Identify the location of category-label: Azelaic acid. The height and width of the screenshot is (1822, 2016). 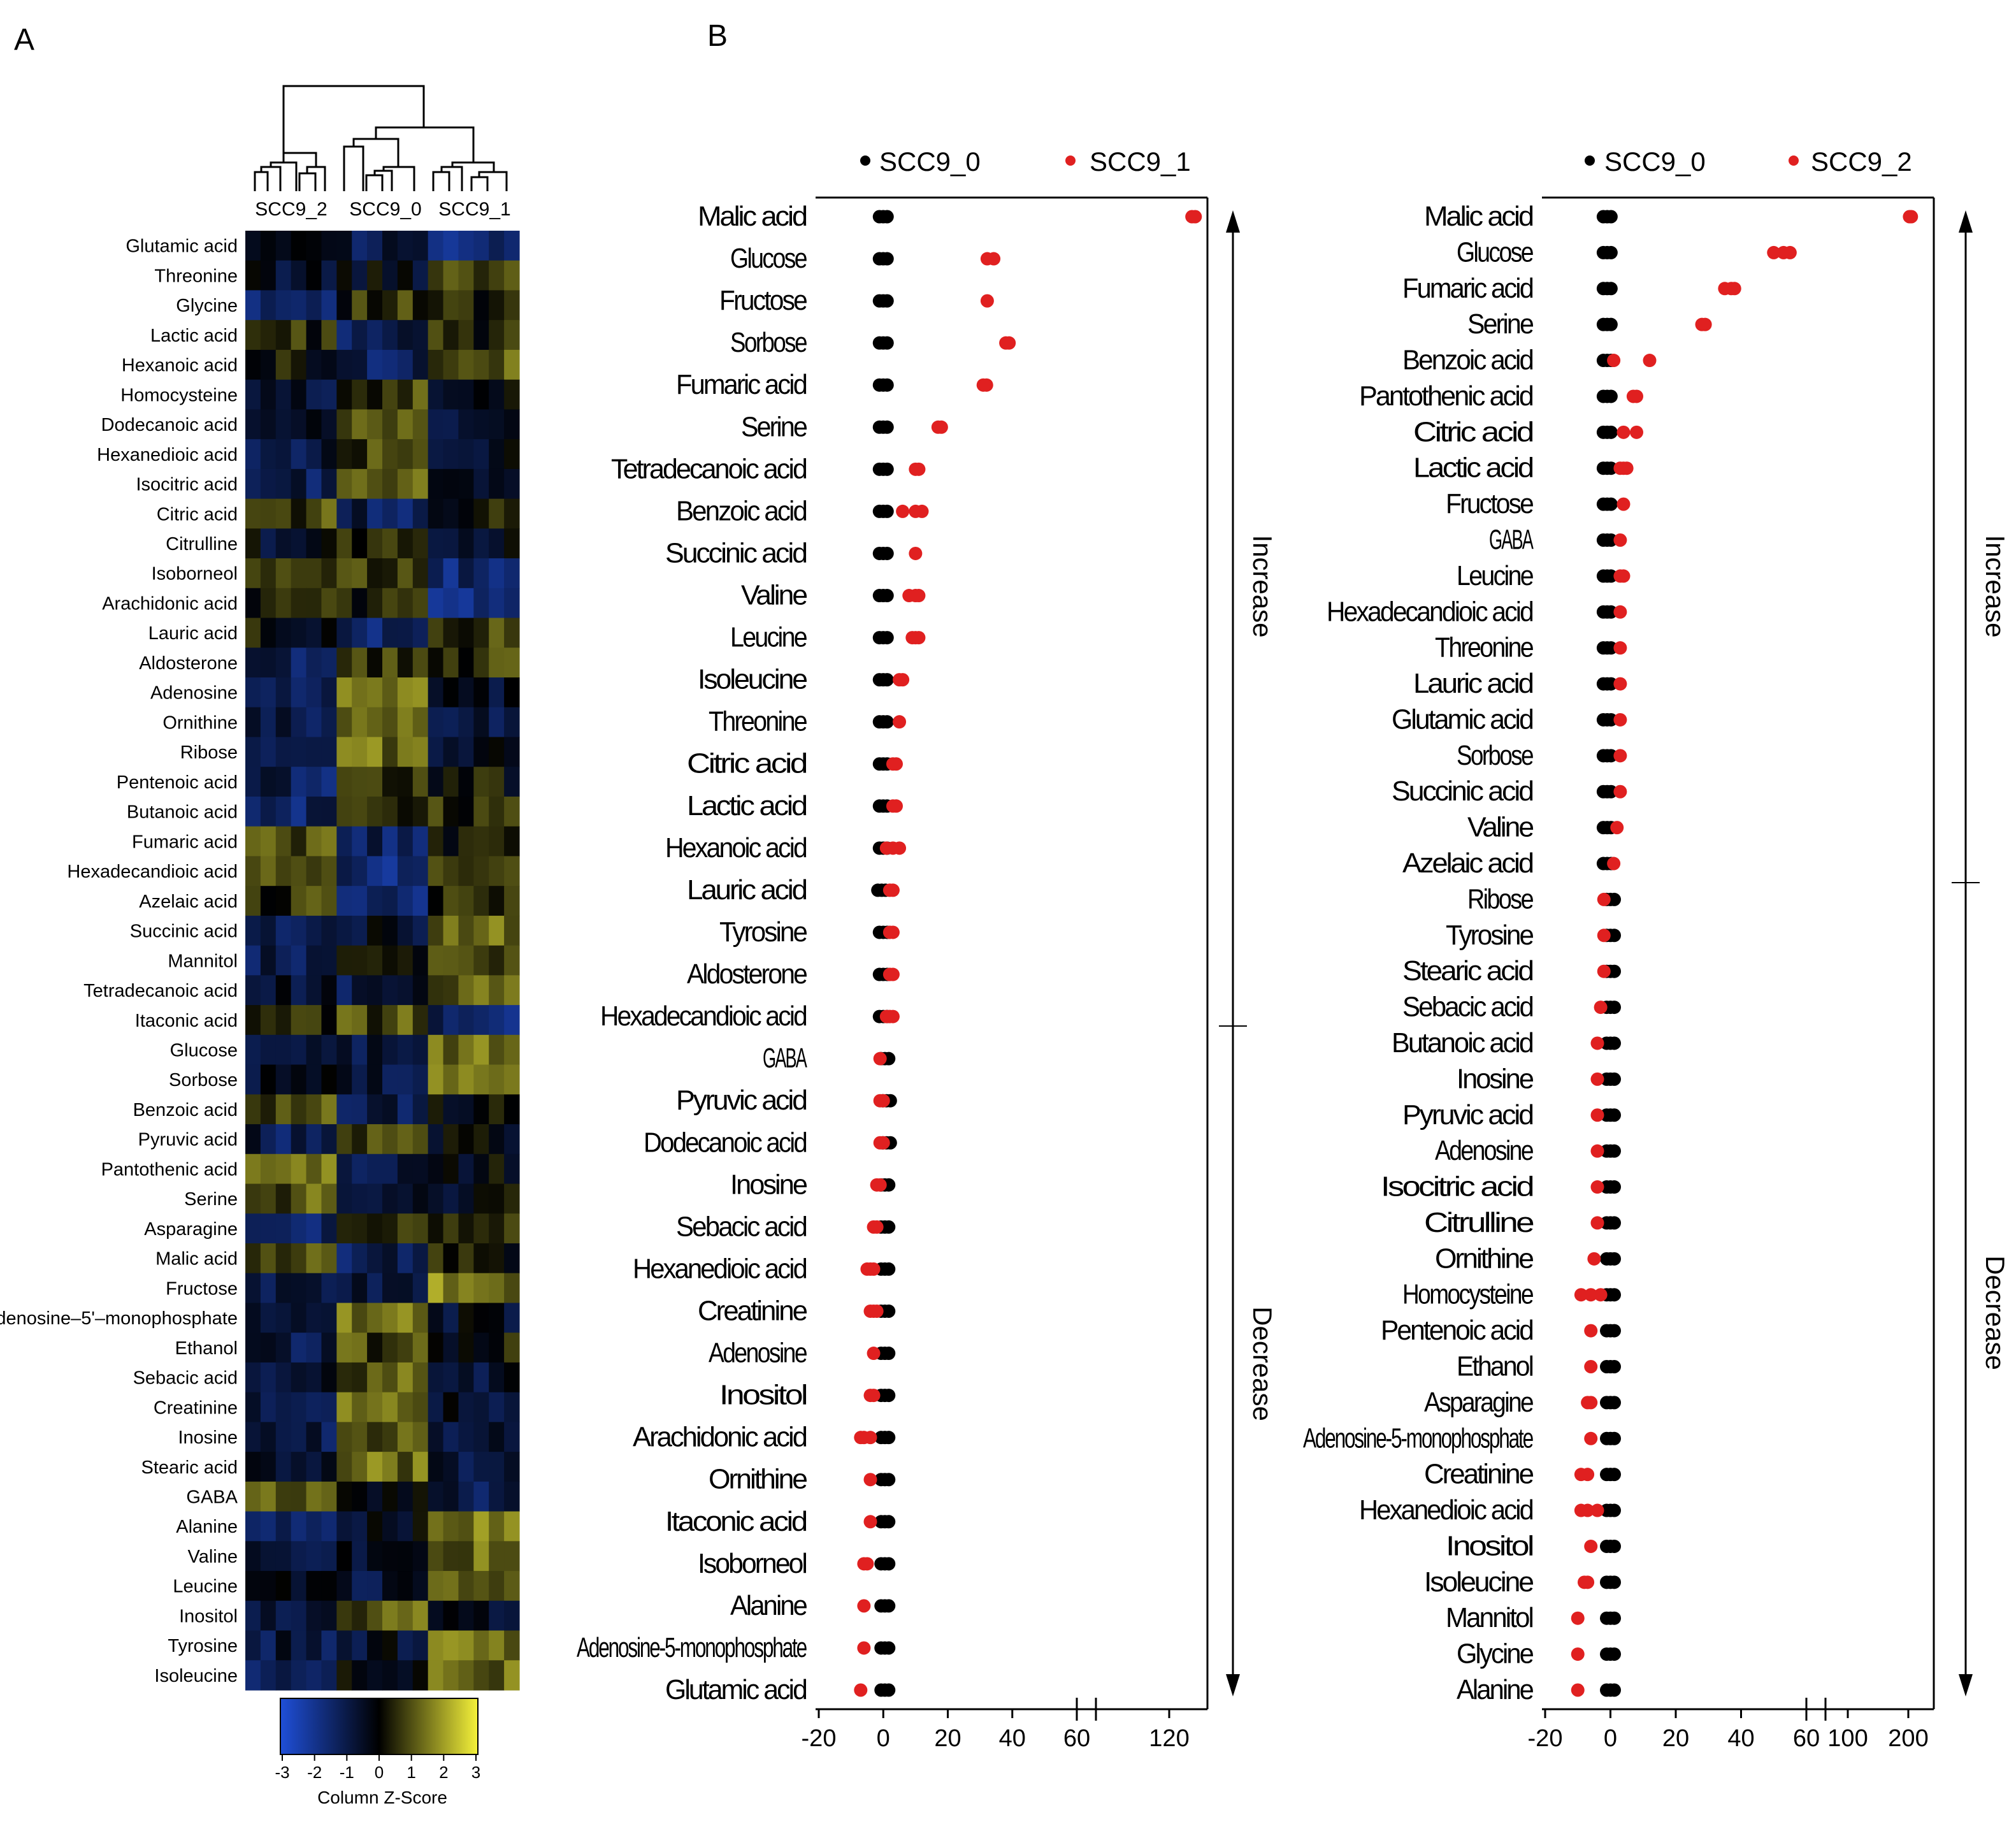
(1467, 863).